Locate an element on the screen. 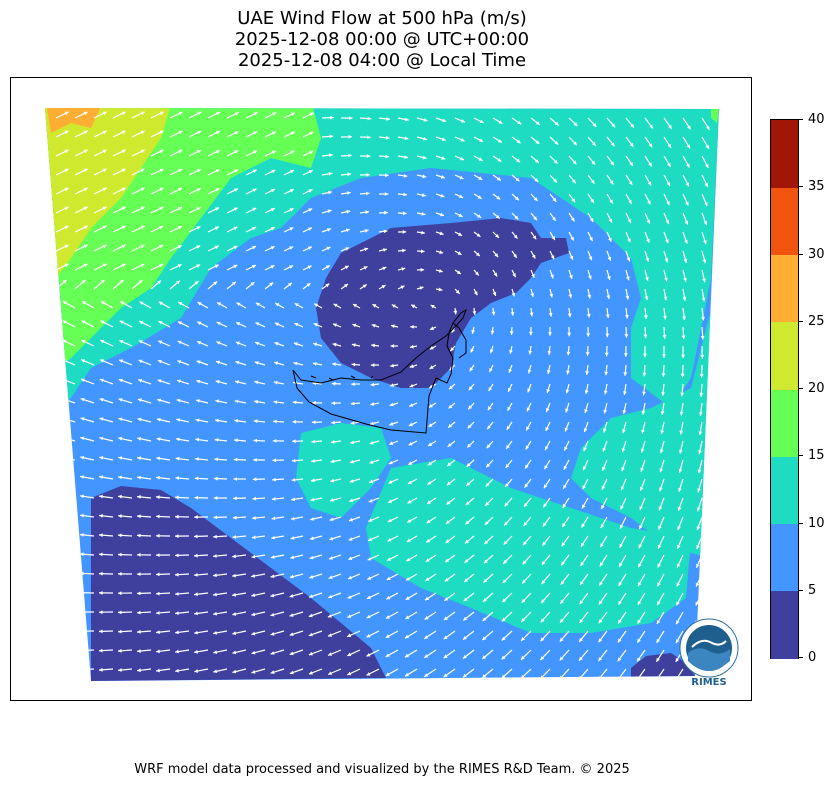  title-line-1: UAE Wind Flow at 500 hPa (m/s) is located at coordinates (382, 18).